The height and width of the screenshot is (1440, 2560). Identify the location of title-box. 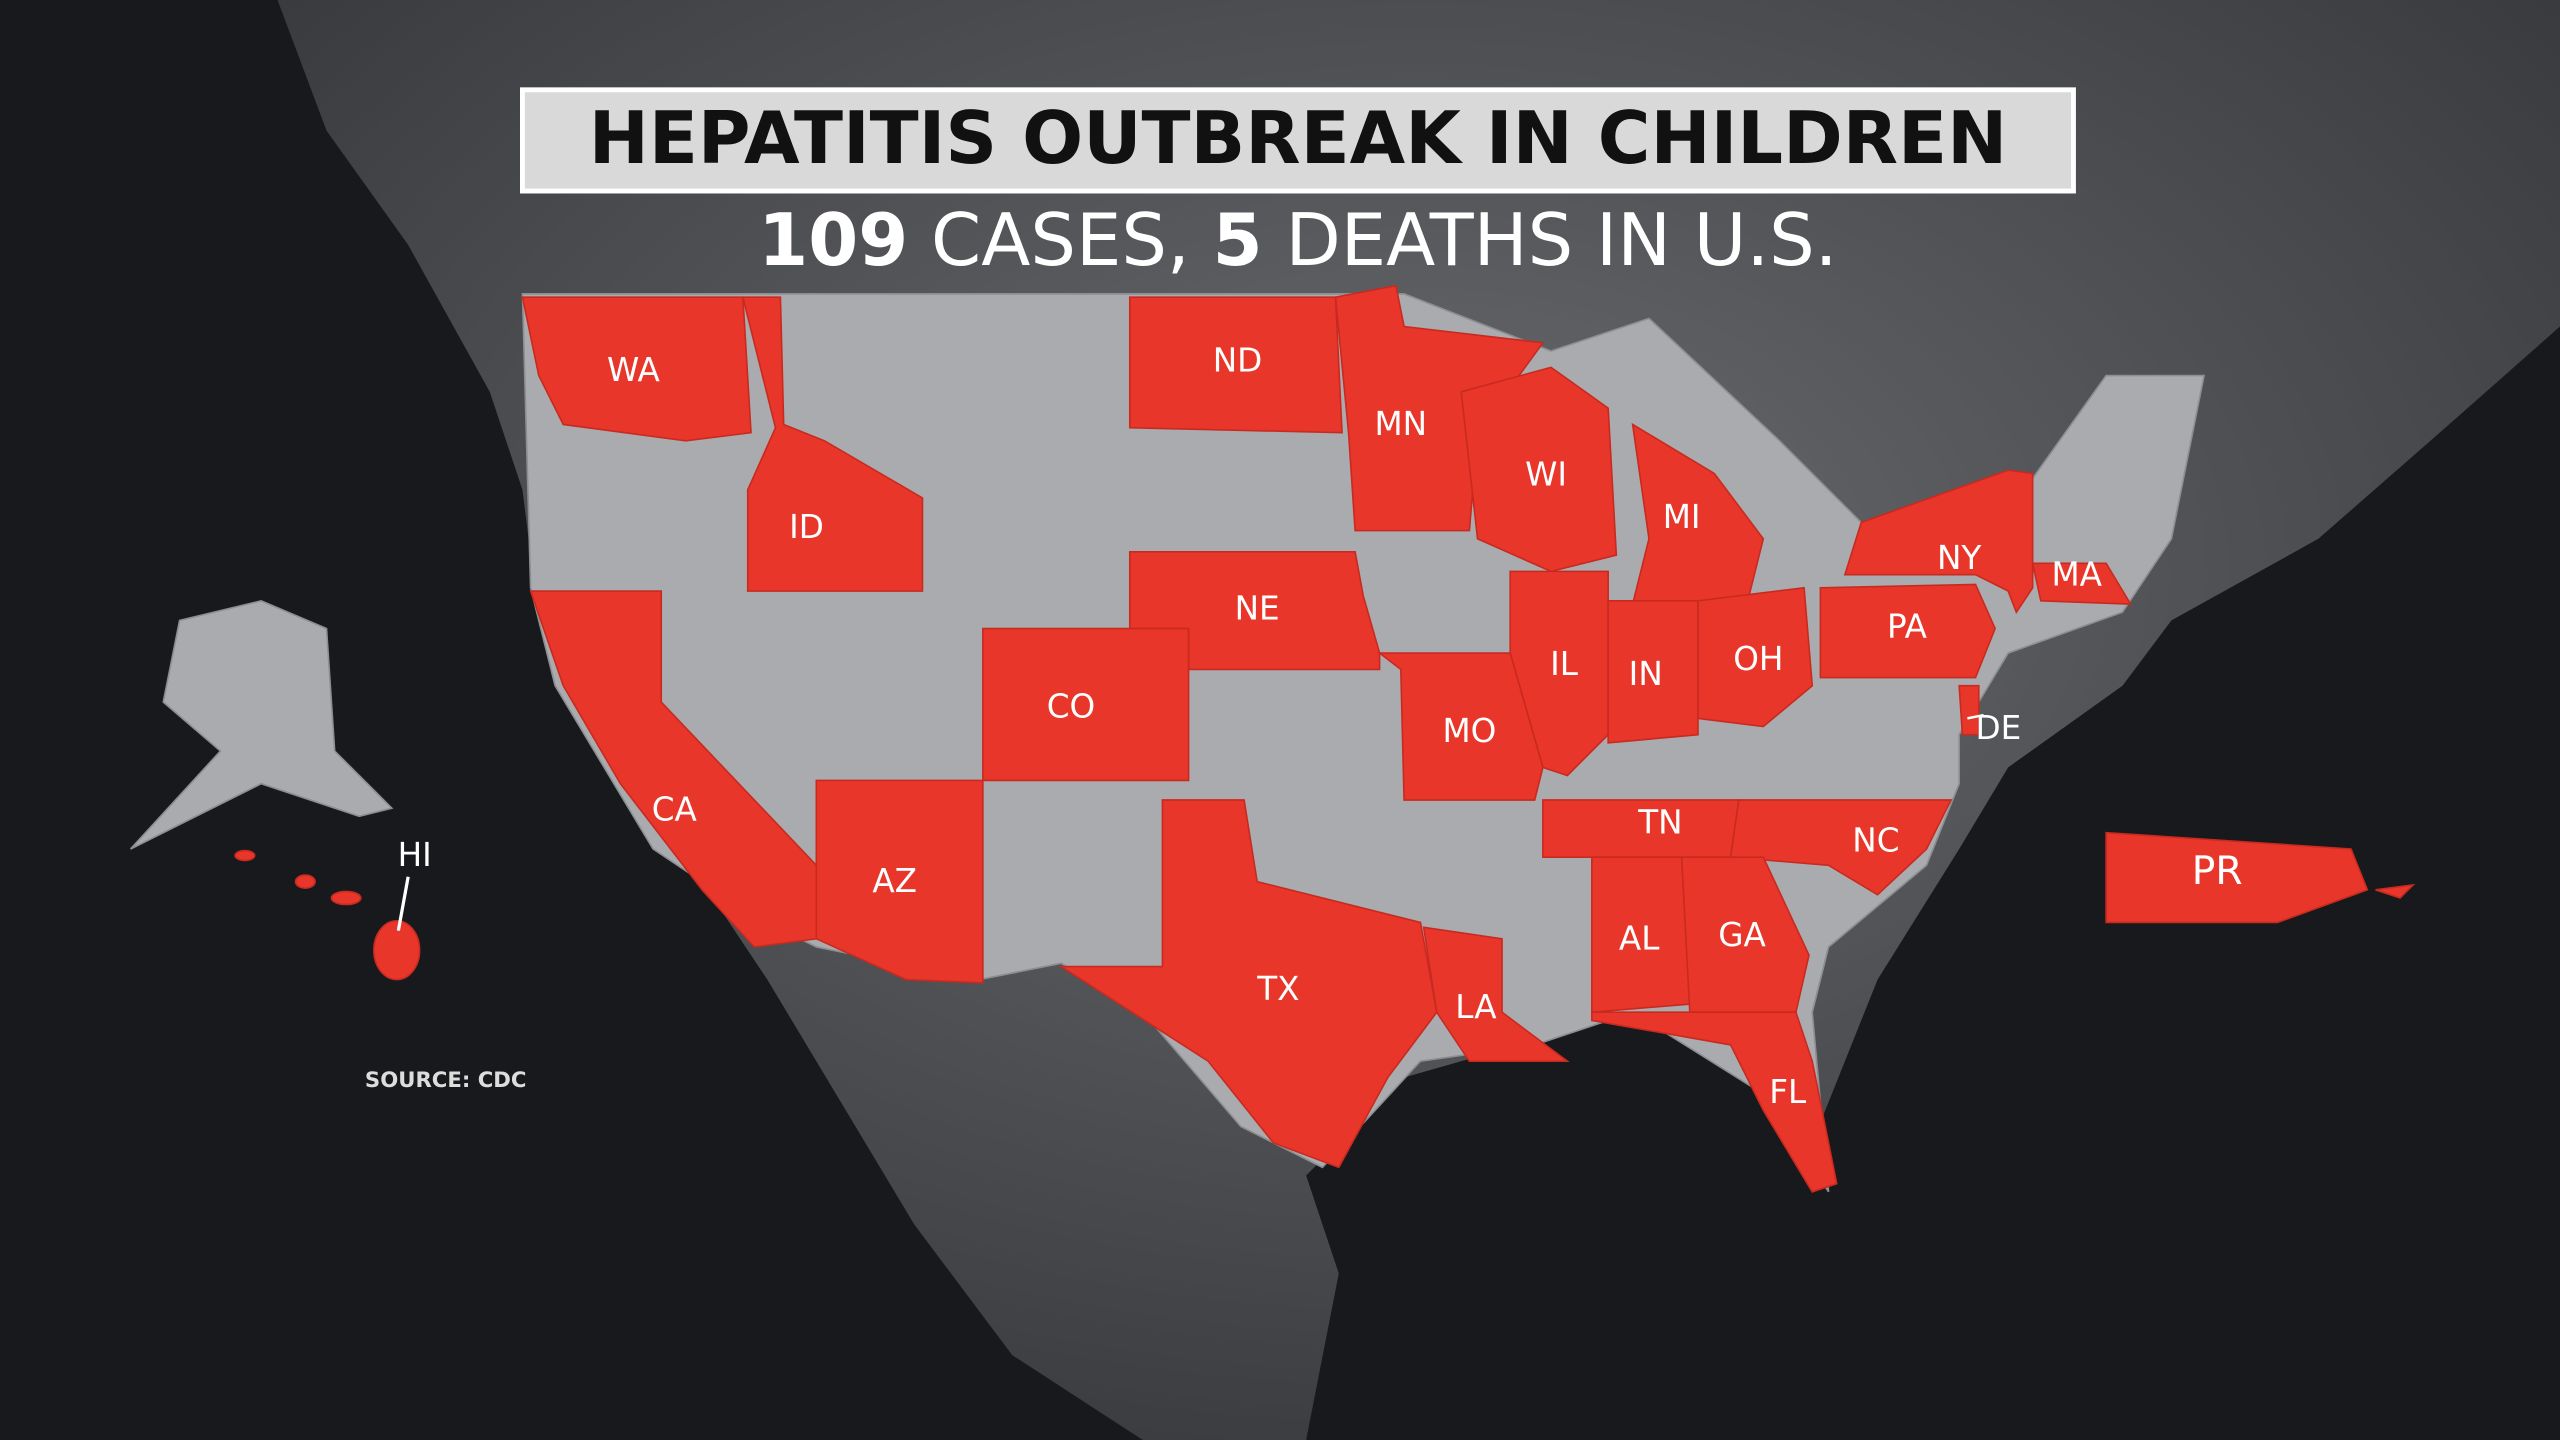
(1298, 140).